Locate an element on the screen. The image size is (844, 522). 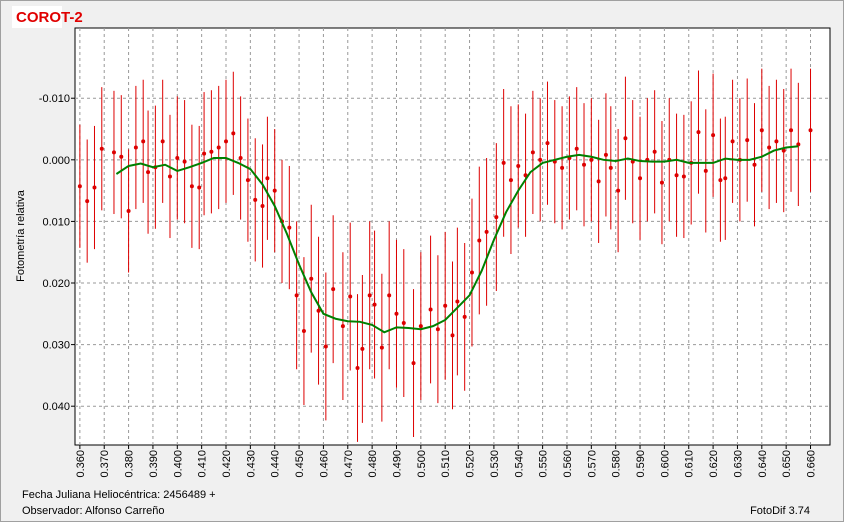
x-tick-label: 0.380 is located at coordinates (130, 464).